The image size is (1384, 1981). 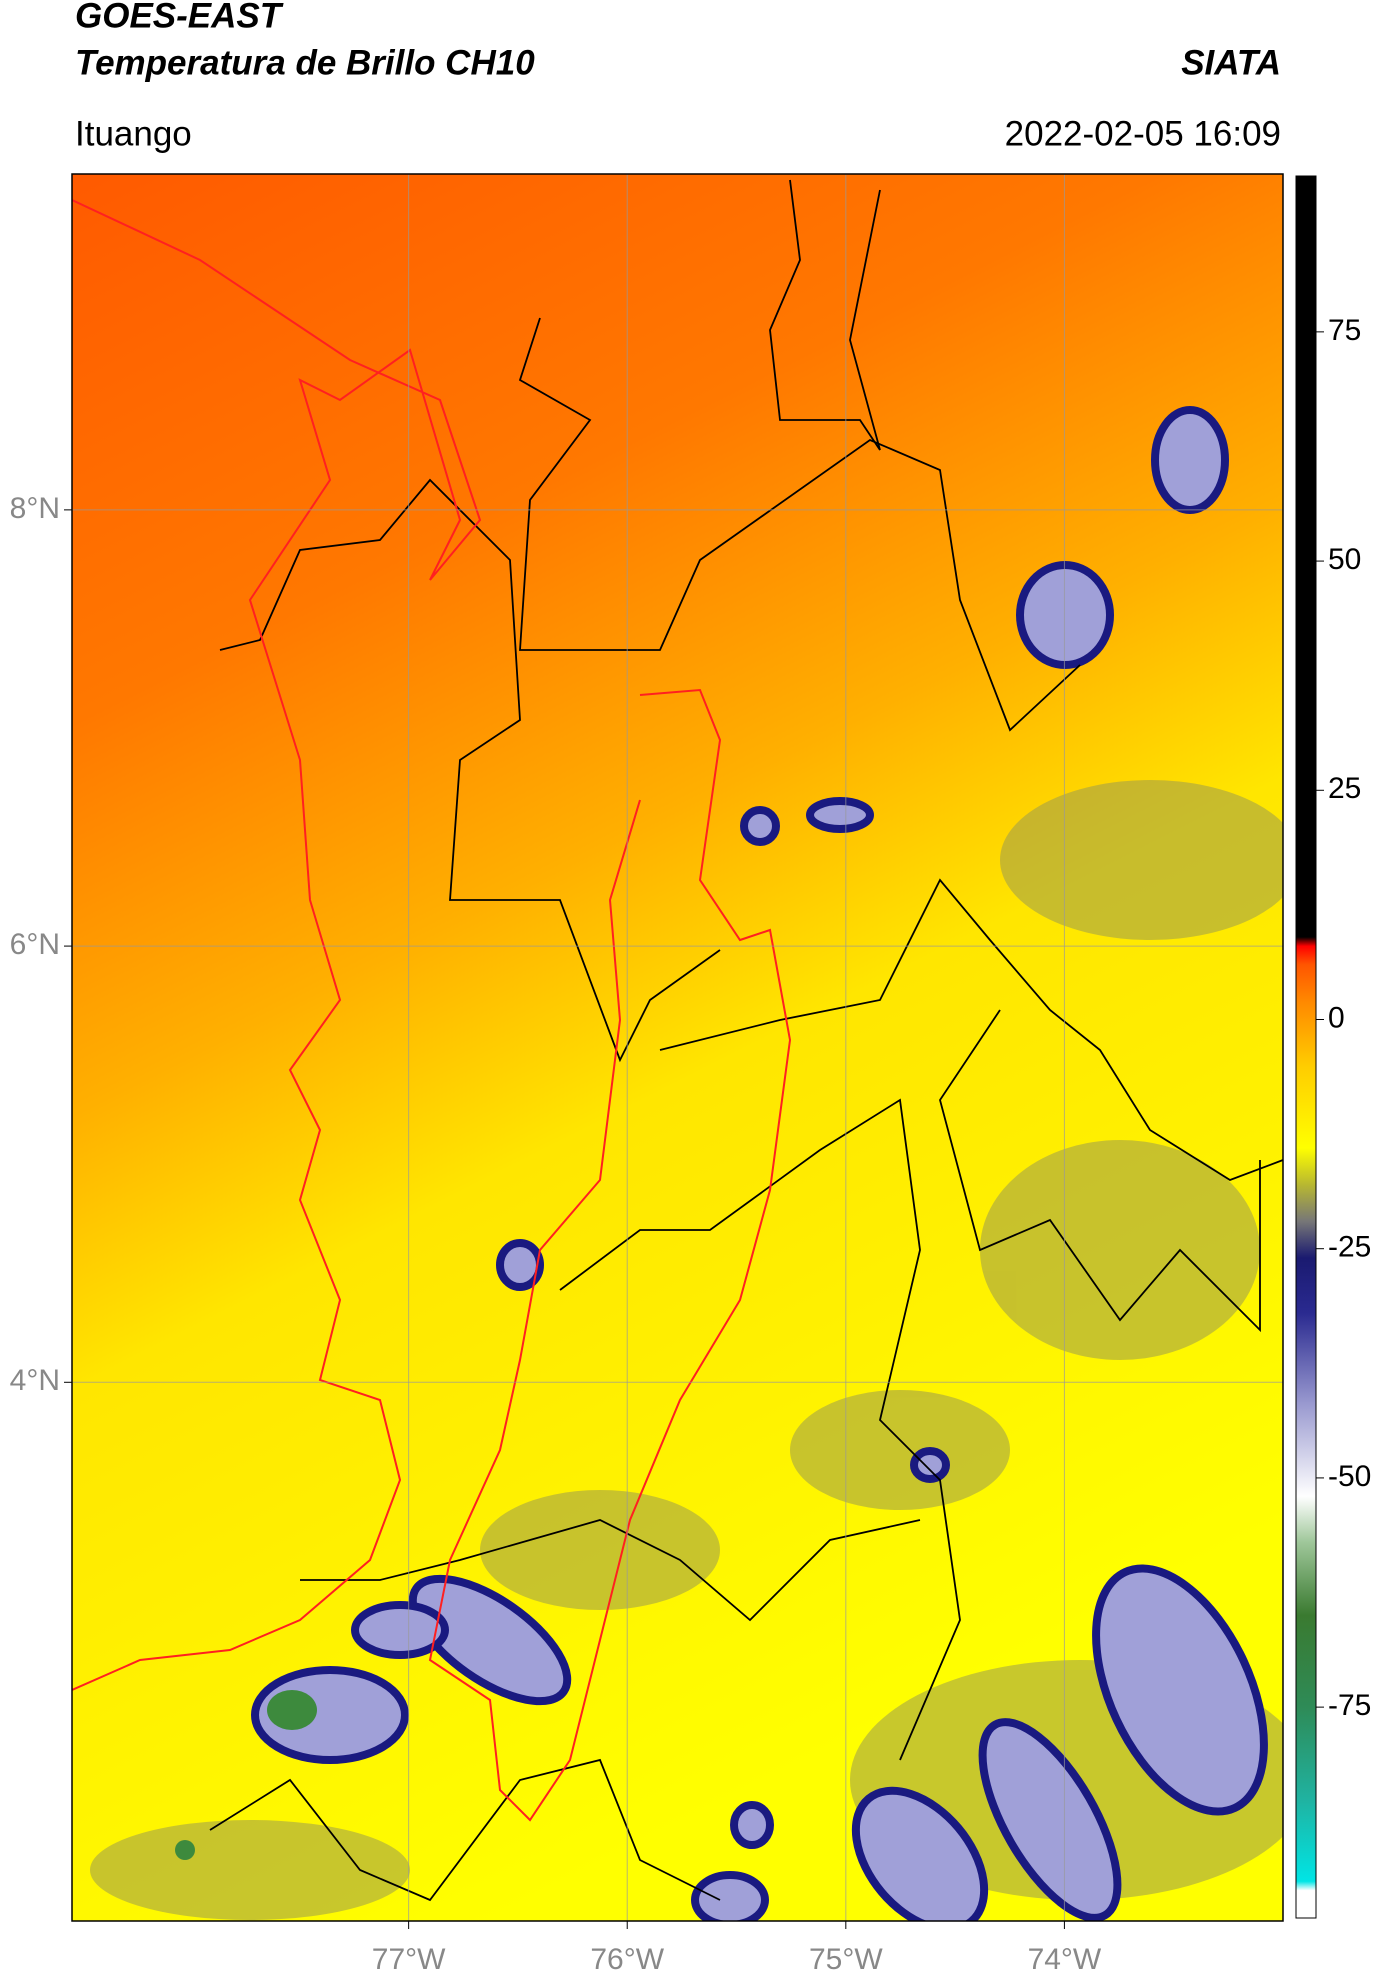 What do you see at coordinates (133, 133) in the screenshot?
I see `location: Ituango` at bounding box center [133, 133].